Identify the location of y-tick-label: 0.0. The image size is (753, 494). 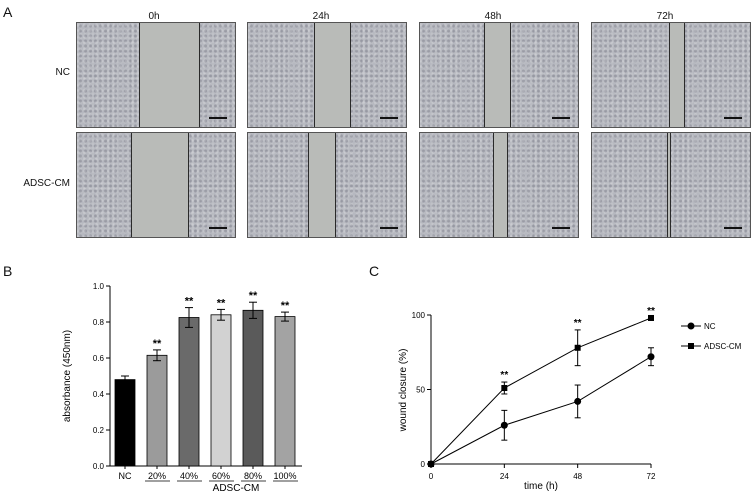
(99, 466).